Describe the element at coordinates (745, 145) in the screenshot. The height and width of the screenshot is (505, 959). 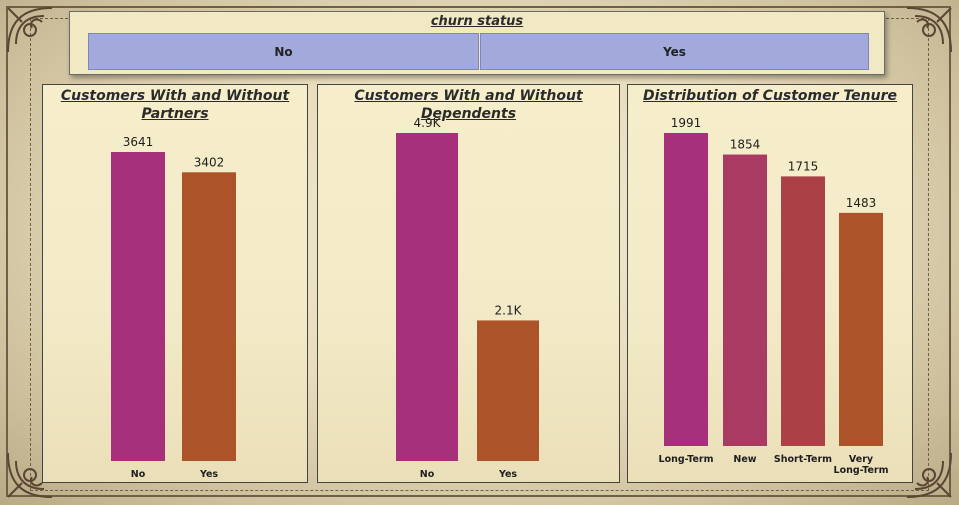
I see `data-label: 1854` at that location.